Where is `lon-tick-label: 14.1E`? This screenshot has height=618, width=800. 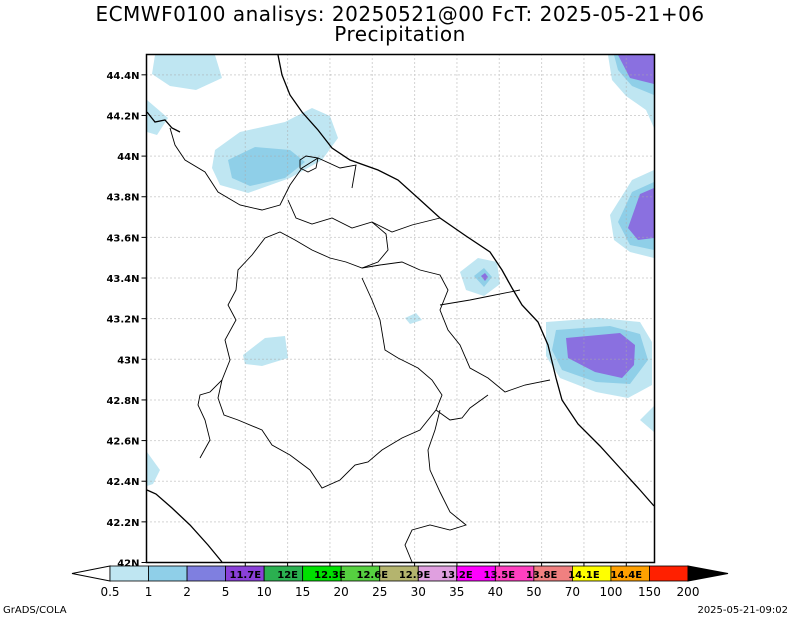
lon-tick-label: 14.1E is located at coordinates (584, 575).